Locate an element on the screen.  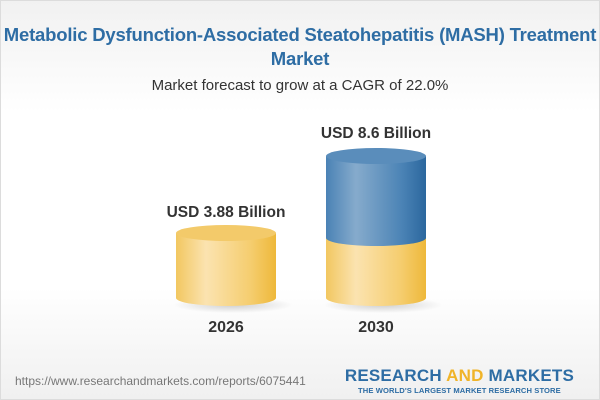
bar-2030 is located at coordinates (383, 230).